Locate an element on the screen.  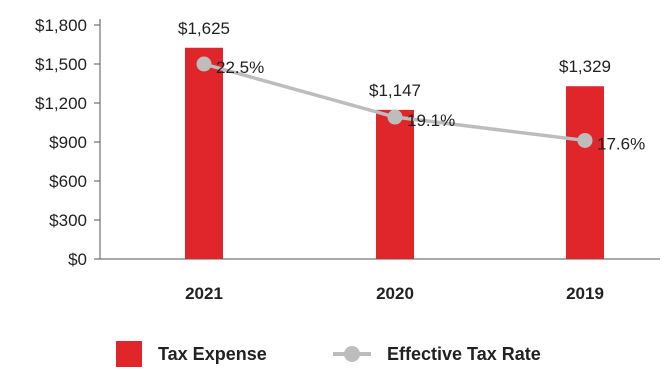
x-tick-label: 2021 is located at coordinates (204, 293).